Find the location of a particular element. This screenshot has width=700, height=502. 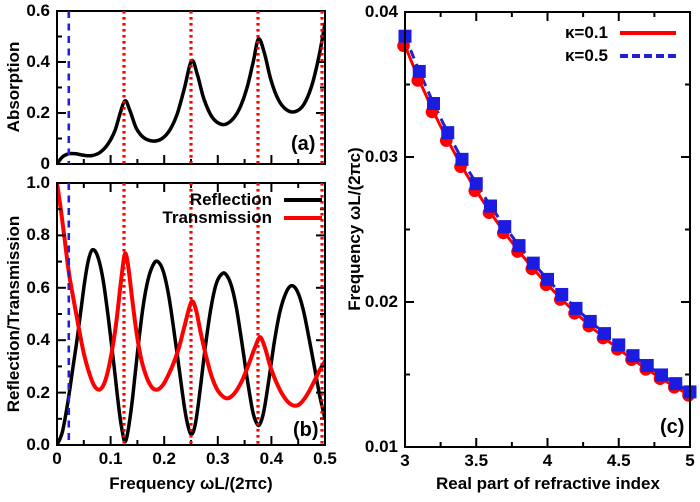

y-tick-label: 0.03 is located at coordinates (381, 156).